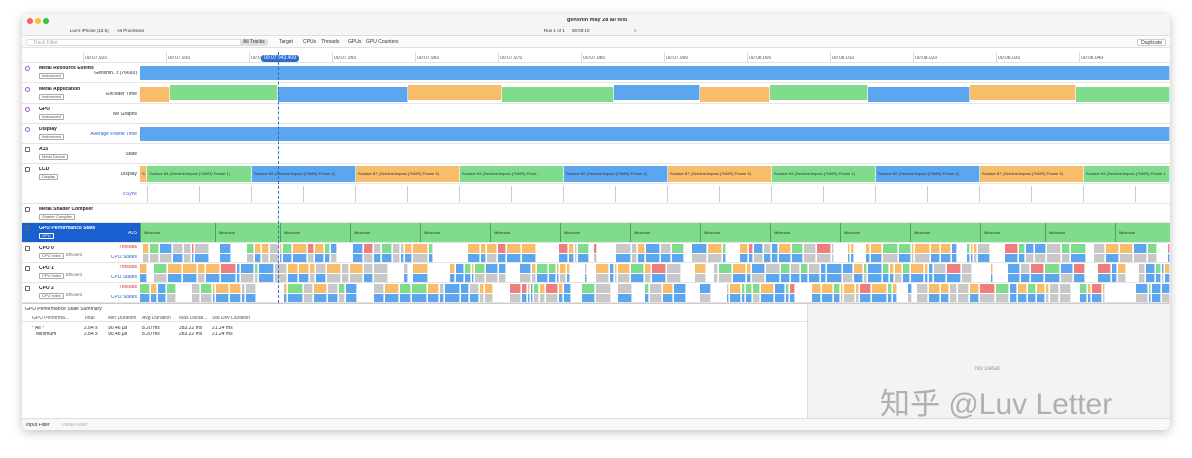  What do you see at coordinates (310, 42) in the screenshot?
I see `tab: CPUs` at bounding box center [310, 42].